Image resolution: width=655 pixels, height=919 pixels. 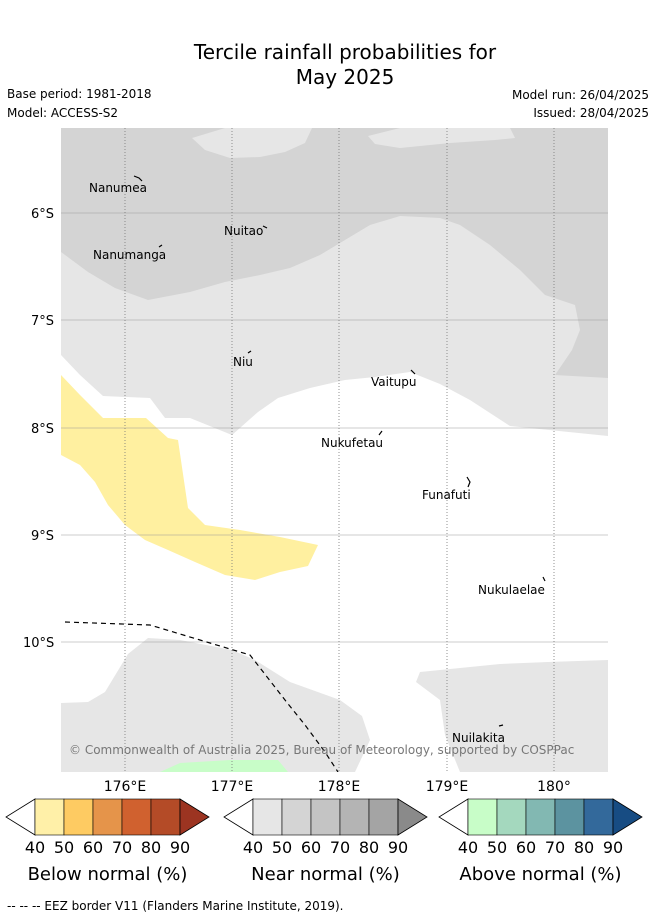 I want to click on above-normal-tick-70: 70, so click(x=555, y=847).